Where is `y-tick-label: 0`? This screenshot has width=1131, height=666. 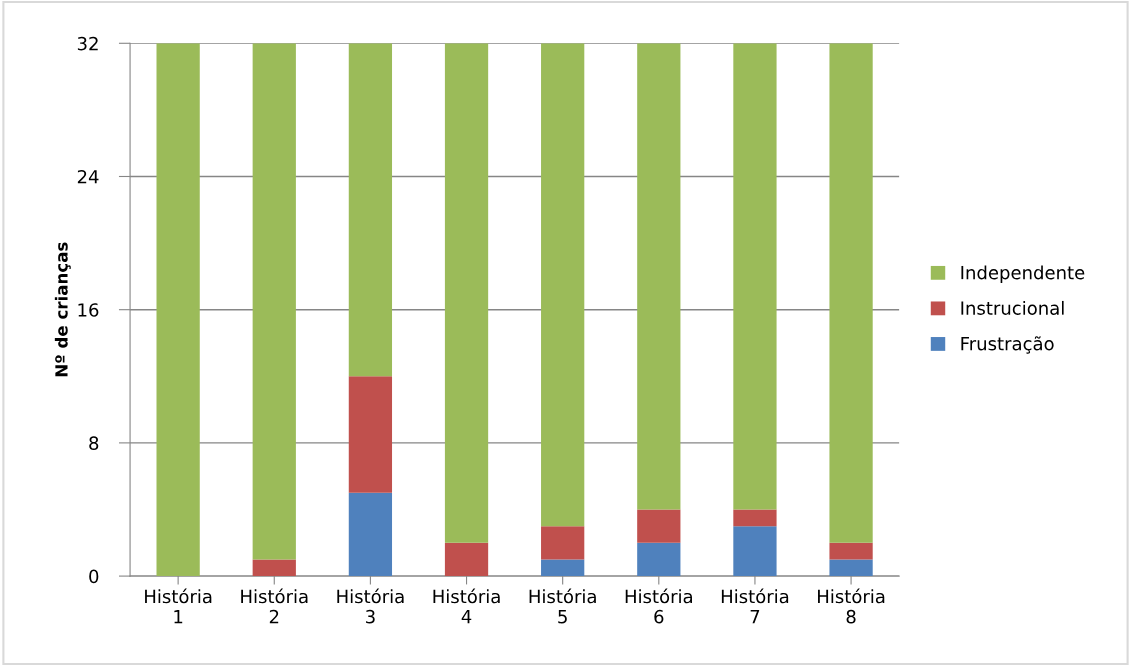 y-tick-label: 0 is located at coordinates (94, 576).